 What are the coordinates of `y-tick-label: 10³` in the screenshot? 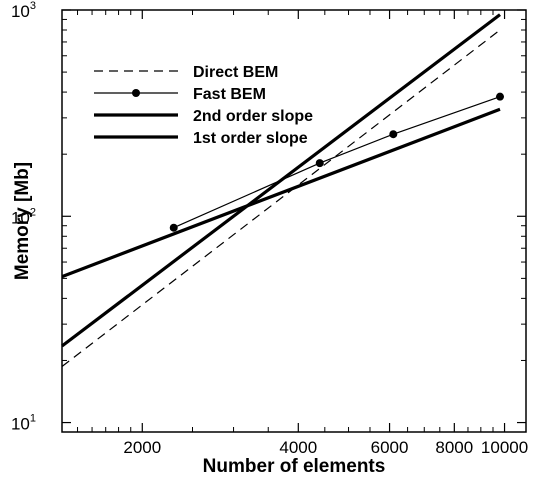 It's located at (23, 10).